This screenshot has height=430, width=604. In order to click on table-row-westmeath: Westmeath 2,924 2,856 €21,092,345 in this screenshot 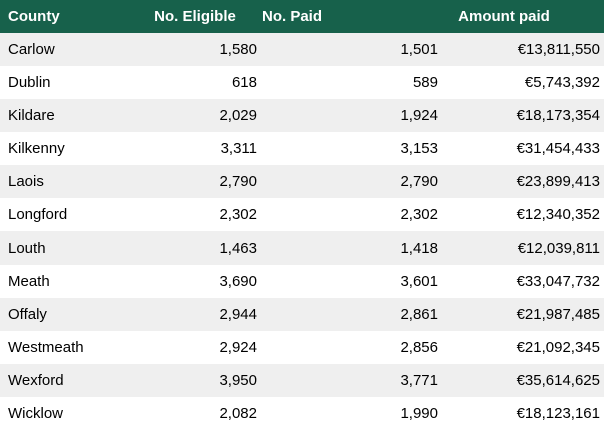, I will do `click(302, 347)`.